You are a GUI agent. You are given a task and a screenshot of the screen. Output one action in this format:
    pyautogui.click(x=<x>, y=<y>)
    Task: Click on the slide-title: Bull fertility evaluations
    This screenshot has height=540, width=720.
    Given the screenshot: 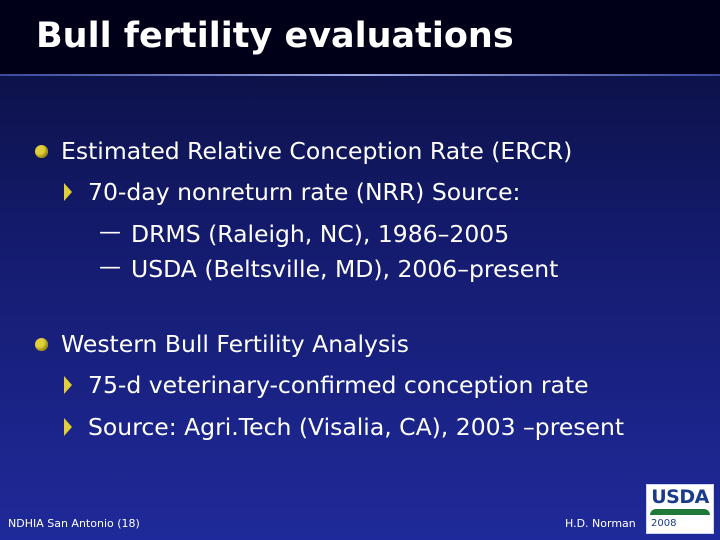 What is the action you would take?
    pyautogui.click(x=275, y=36)
    